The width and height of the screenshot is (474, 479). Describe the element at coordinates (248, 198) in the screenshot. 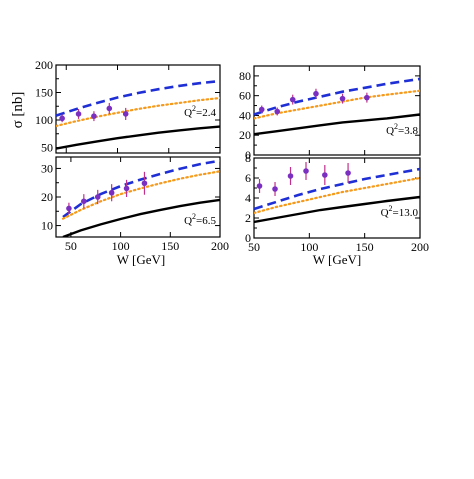

I see `y-tick-label: 4` at that location.